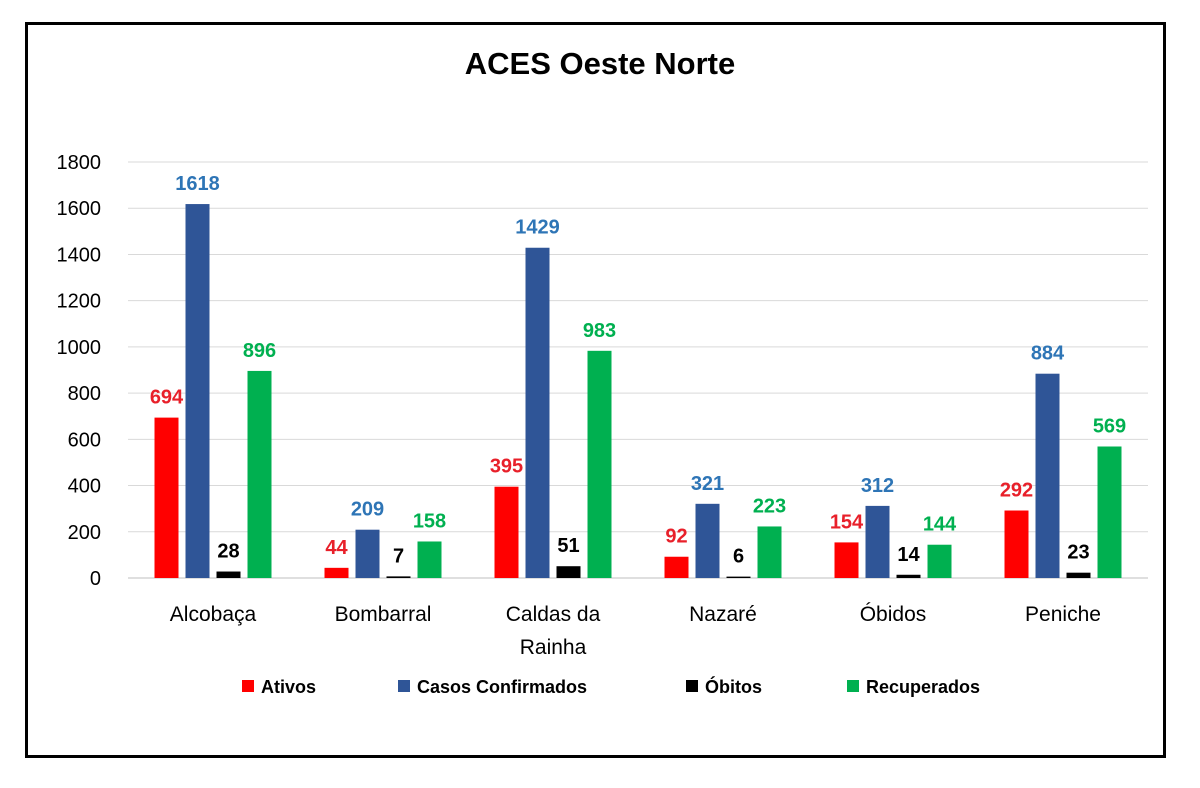  I want to click on data-label: 144, so click(940, 525).